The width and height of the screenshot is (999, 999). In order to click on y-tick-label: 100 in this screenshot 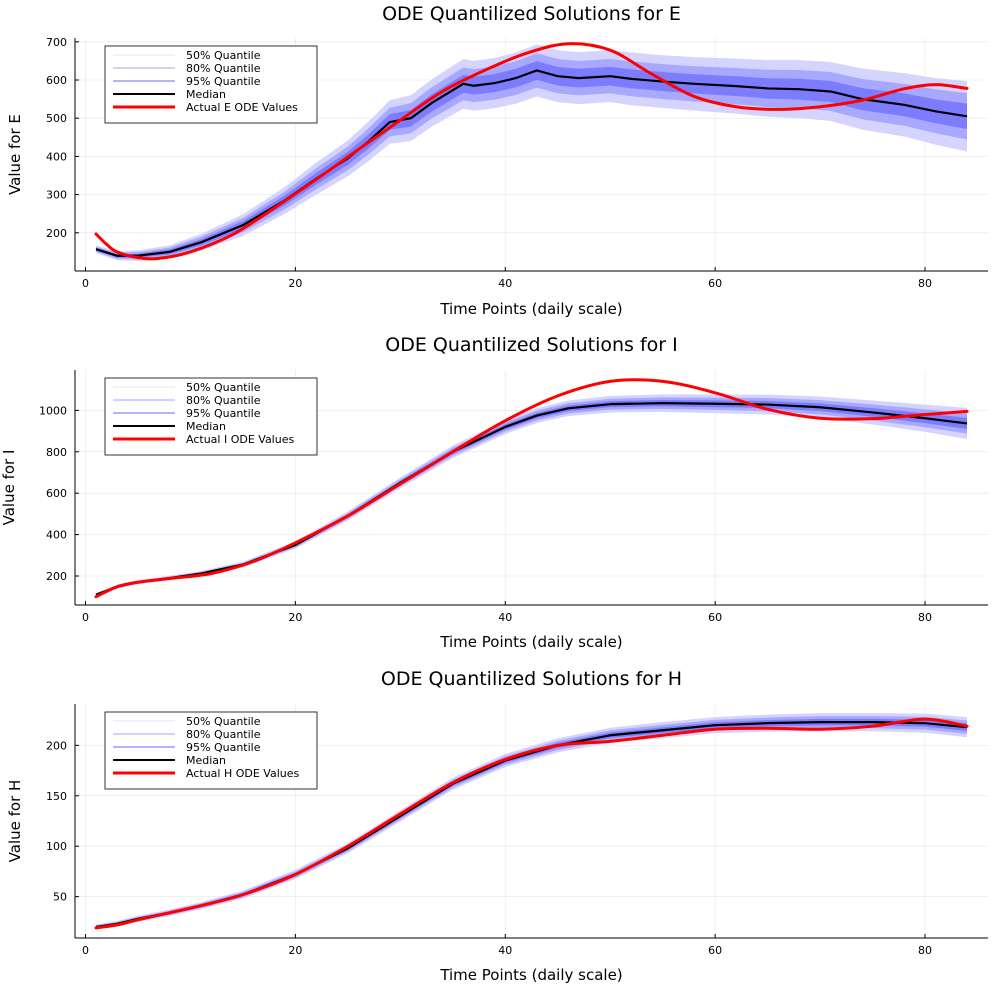, I will do `click(56, 846)`.